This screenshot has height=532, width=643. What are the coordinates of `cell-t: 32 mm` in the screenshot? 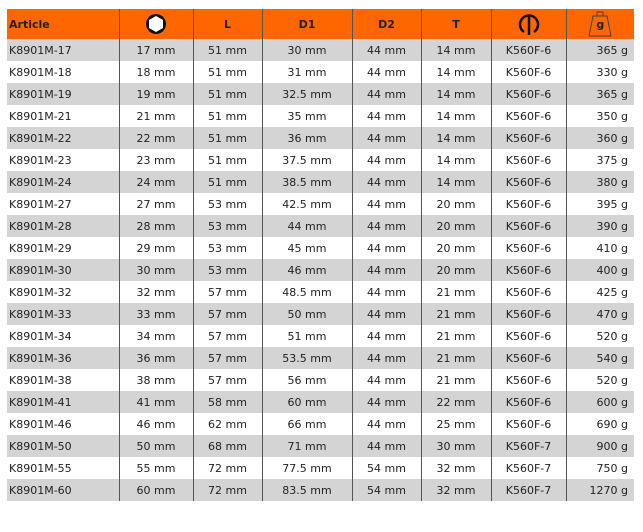 It's located at (456, 468).